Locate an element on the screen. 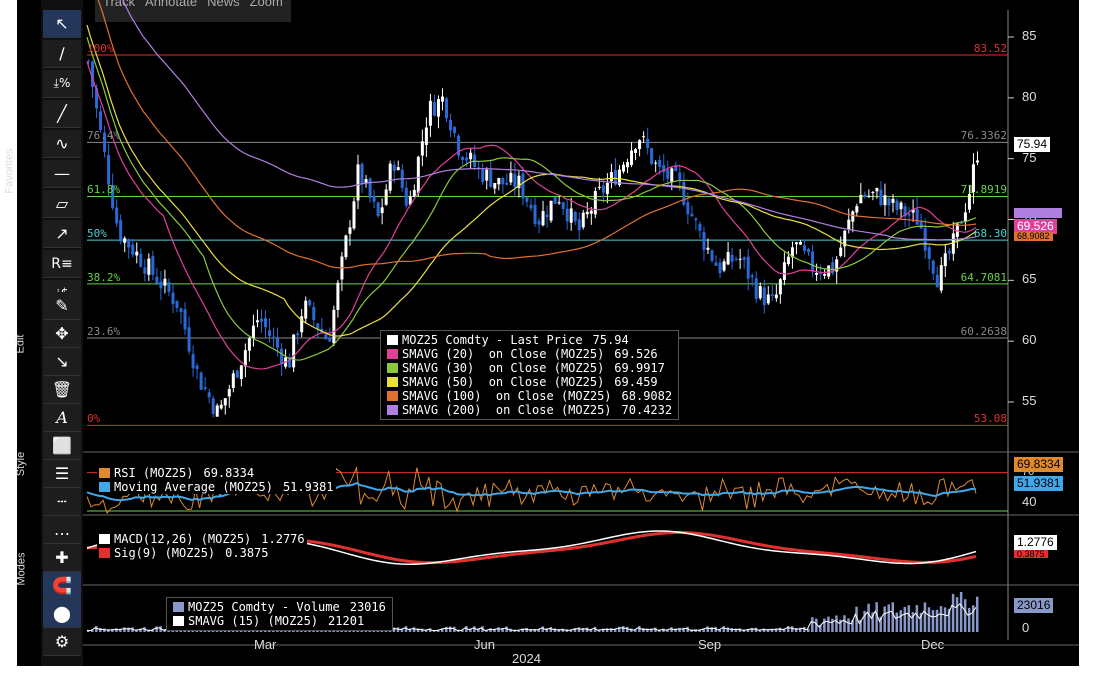 This screenshot has height=684, width=1096. fib-pct-label: 50% is located at coordinates (97, 234).